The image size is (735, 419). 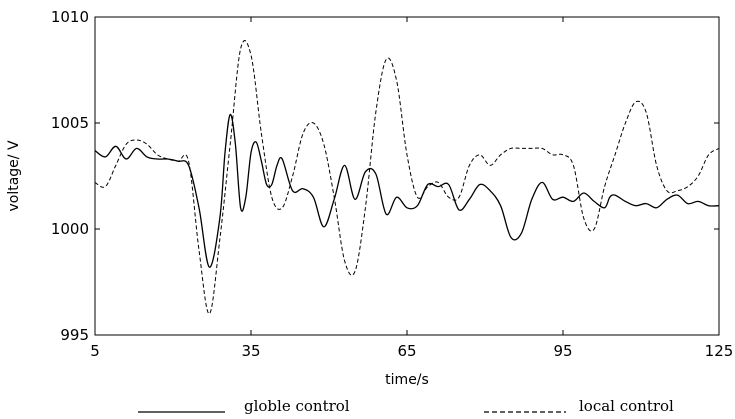 What do you see at coordinates (70, 229) in the screenshot?
I see `y-tick-label: 1000` at bounding box center [70, 229].